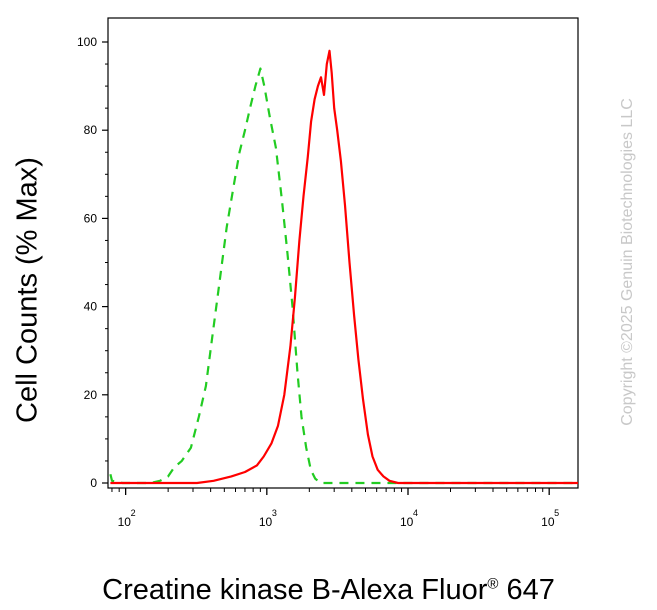 This screenshot has width=657, height=610. I want to click on x-axis-title: Creatine kinase B-Alexa Fluor® 647, so click(328, 590).